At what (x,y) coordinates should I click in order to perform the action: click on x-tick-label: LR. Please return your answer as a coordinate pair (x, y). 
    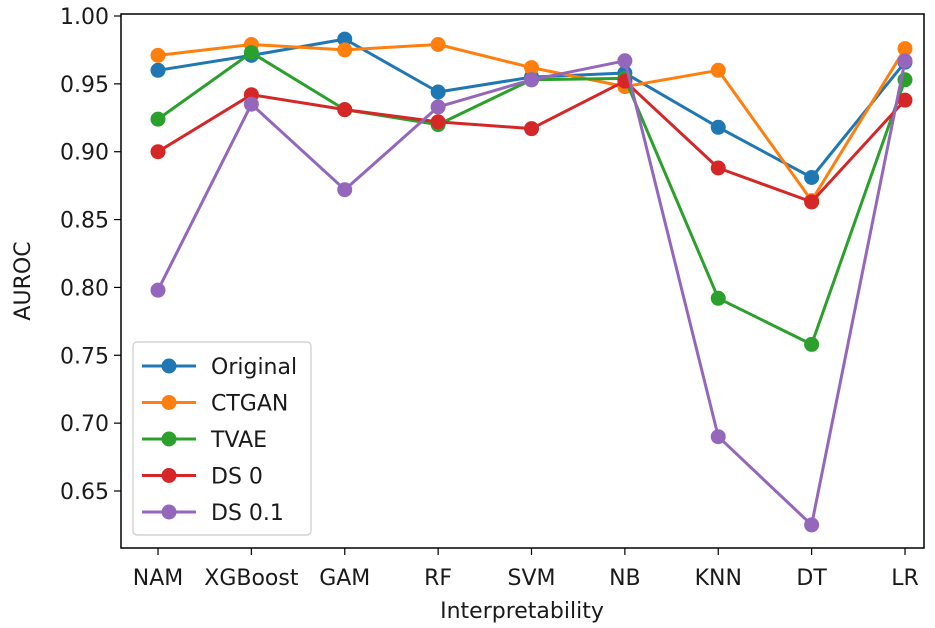
    Looking at the image, I should click on (905, 578).